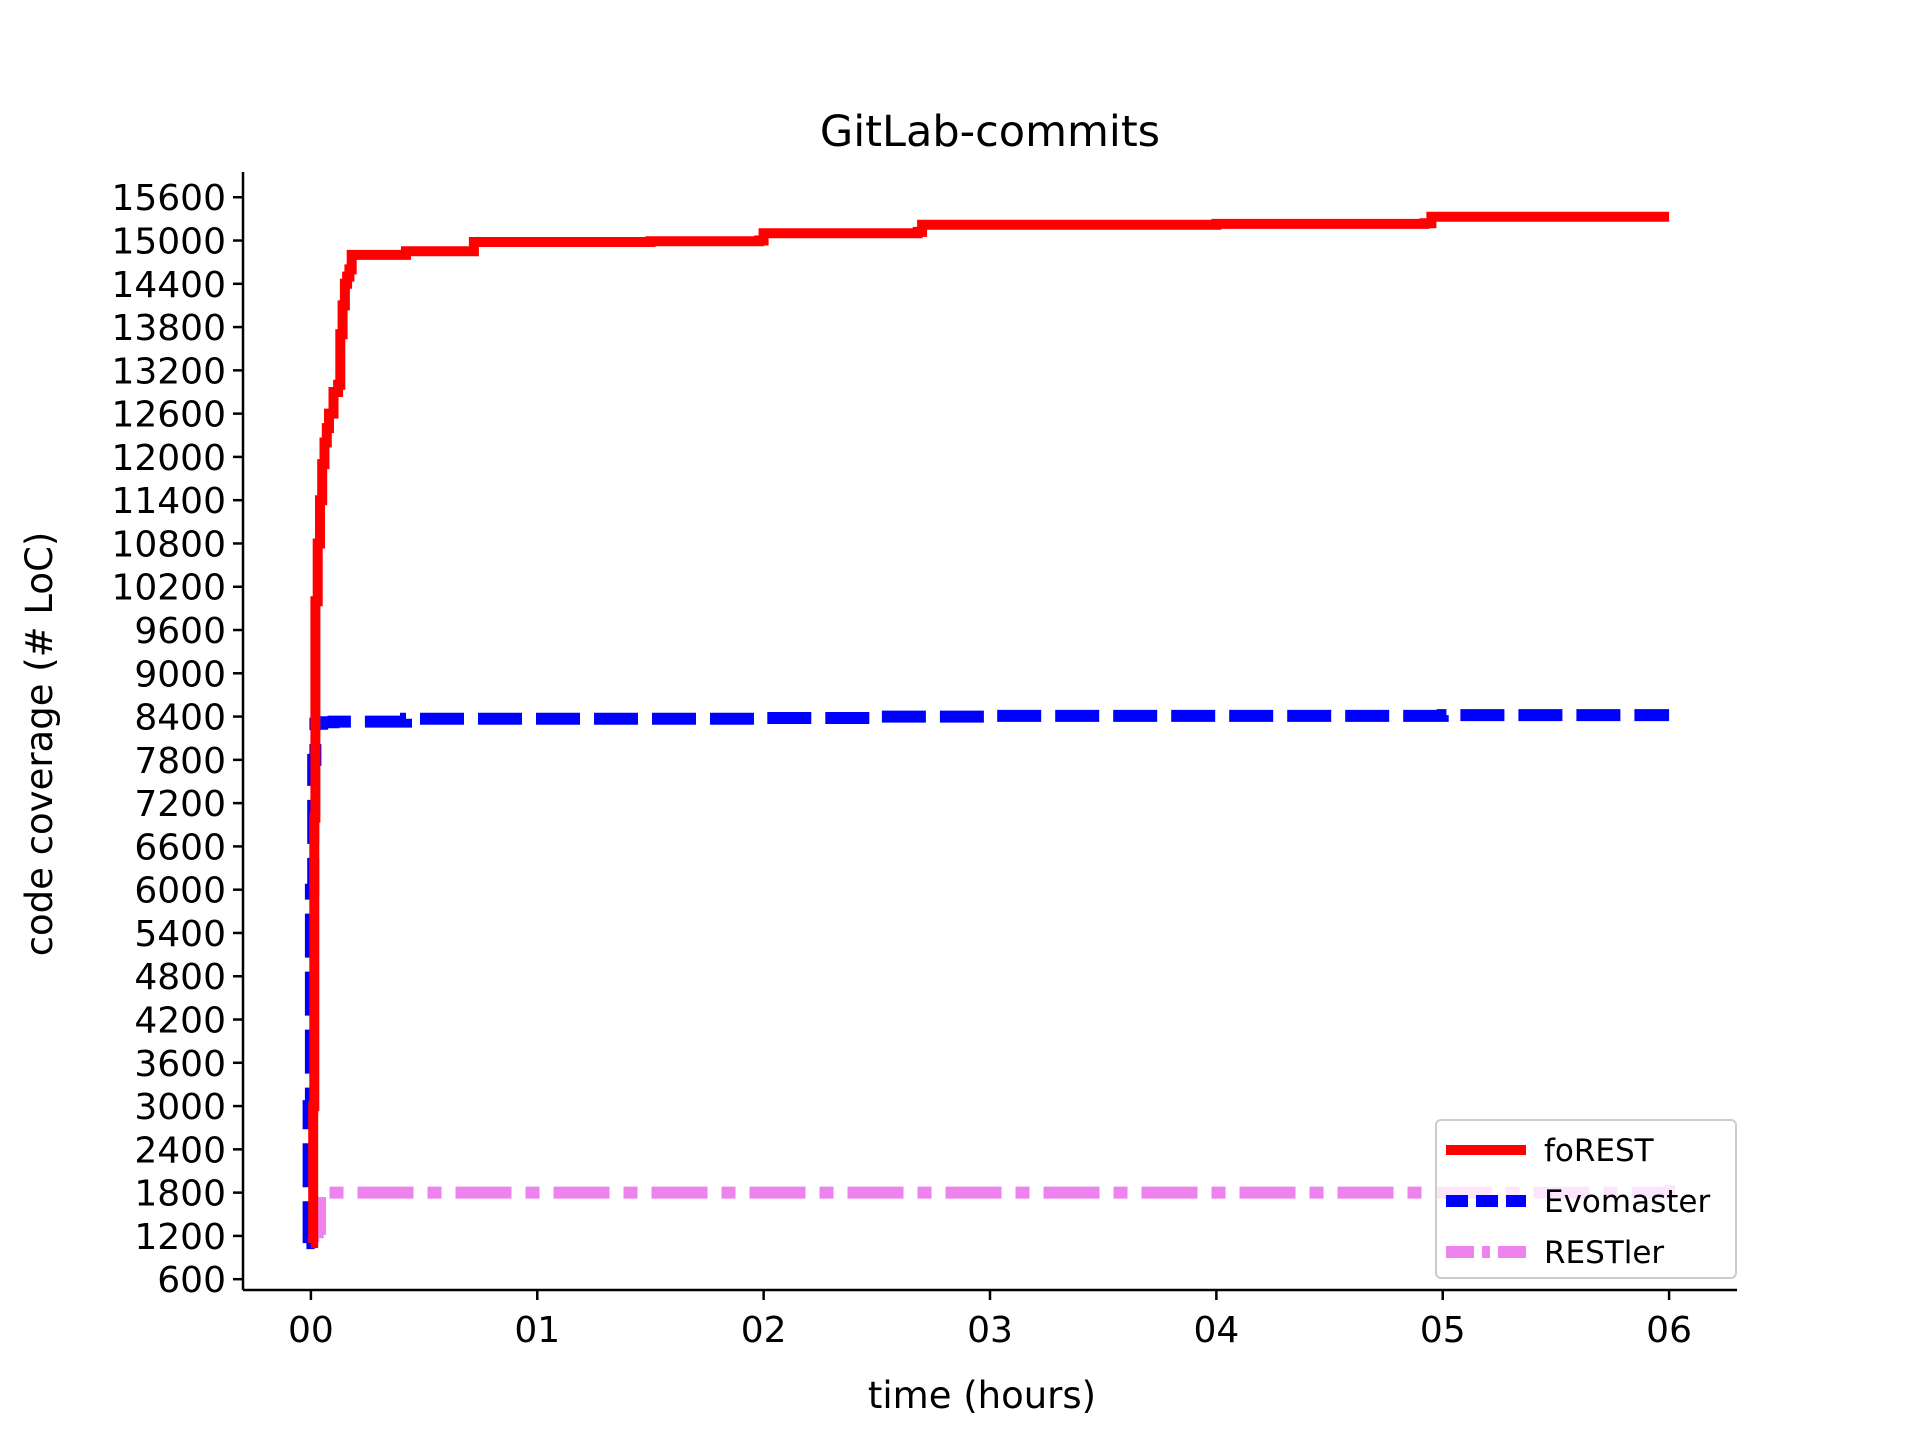  Describe the element at coordinates (180, 804) in the screenshot. I see `y-tick-label: 7200` at that location.